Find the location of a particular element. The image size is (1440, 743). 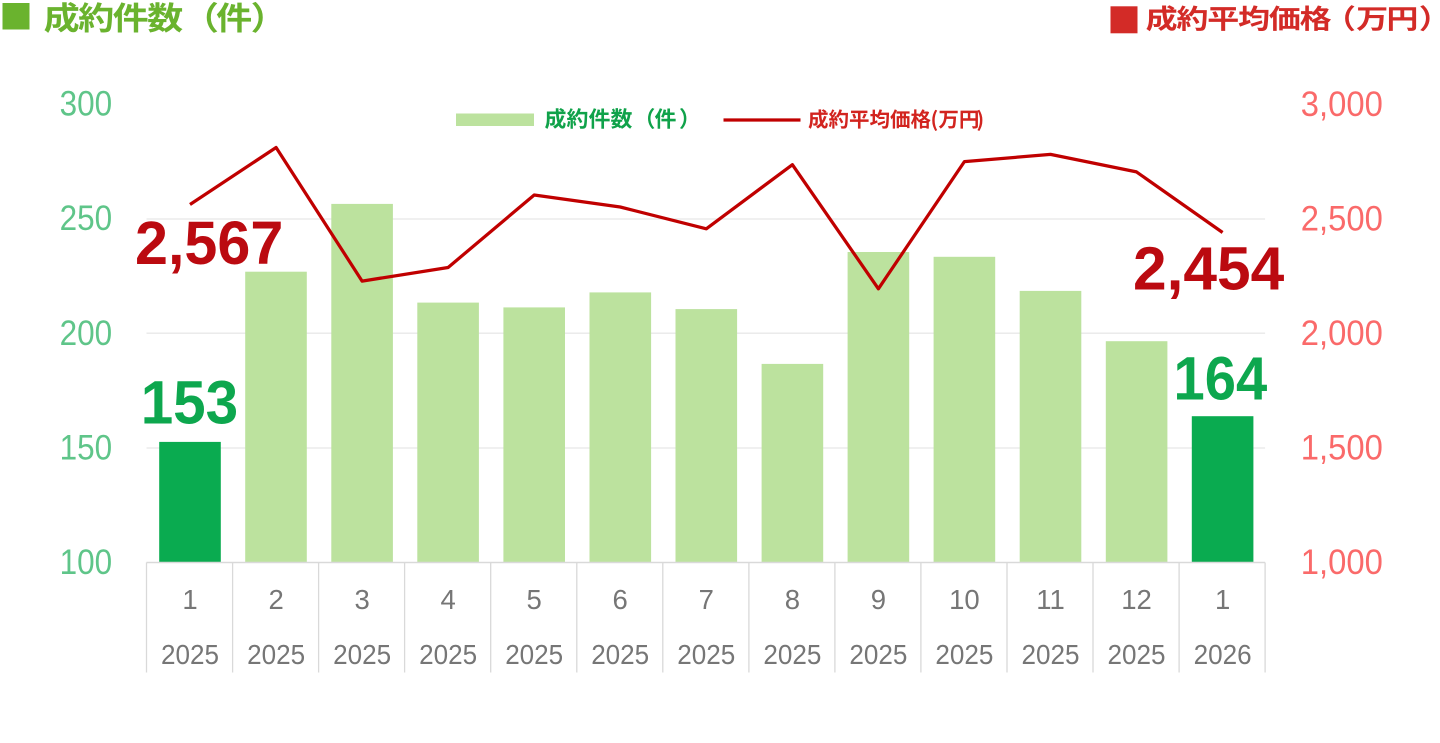

svg-text: 3 is located at coordinates (361, 599).